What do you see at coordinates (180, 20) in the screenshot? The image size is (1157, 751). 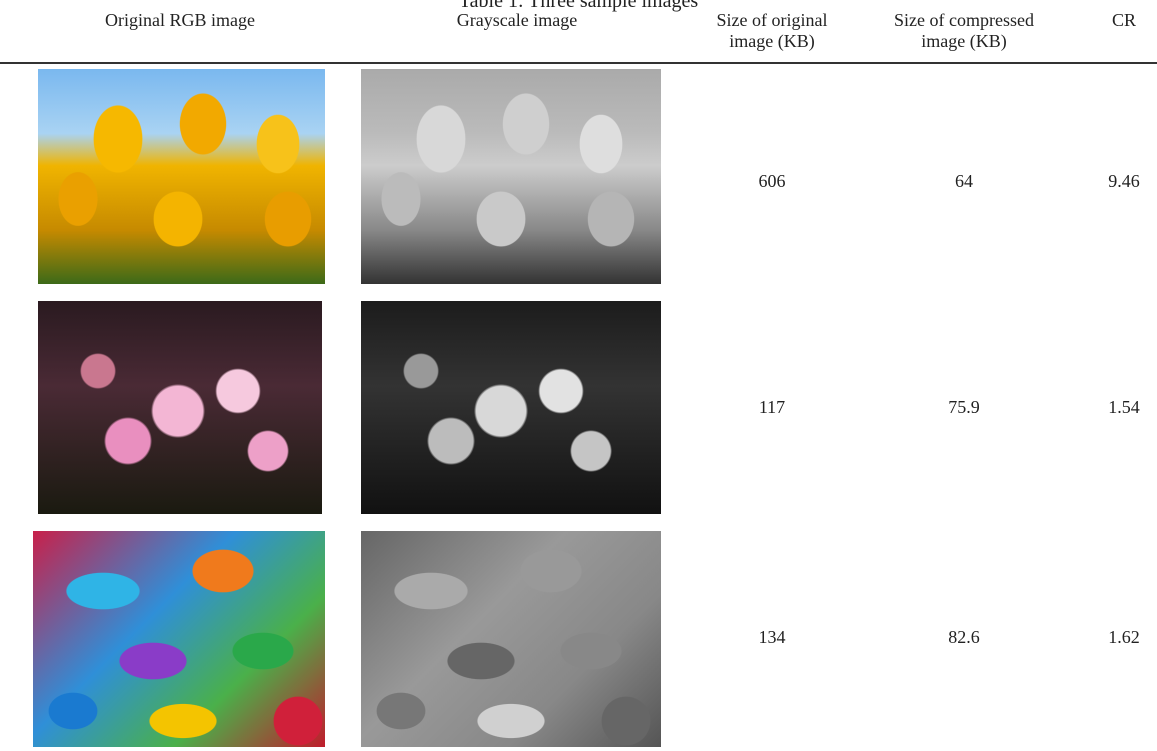 I see `header-cell: Original RGB image` at bounding box center [180, 20].